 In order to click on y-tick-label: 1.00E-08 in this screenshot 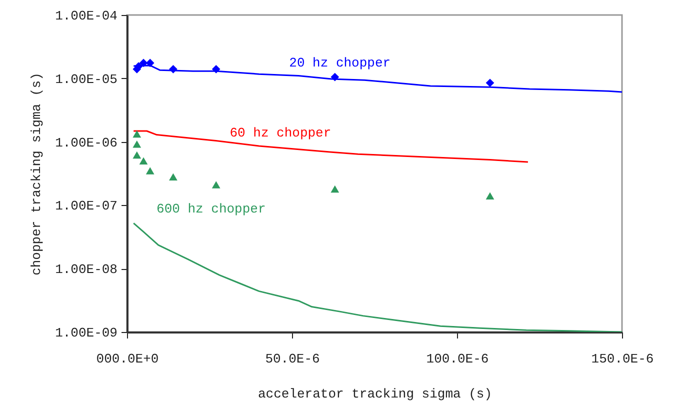, I will do `click(86, 270)`.